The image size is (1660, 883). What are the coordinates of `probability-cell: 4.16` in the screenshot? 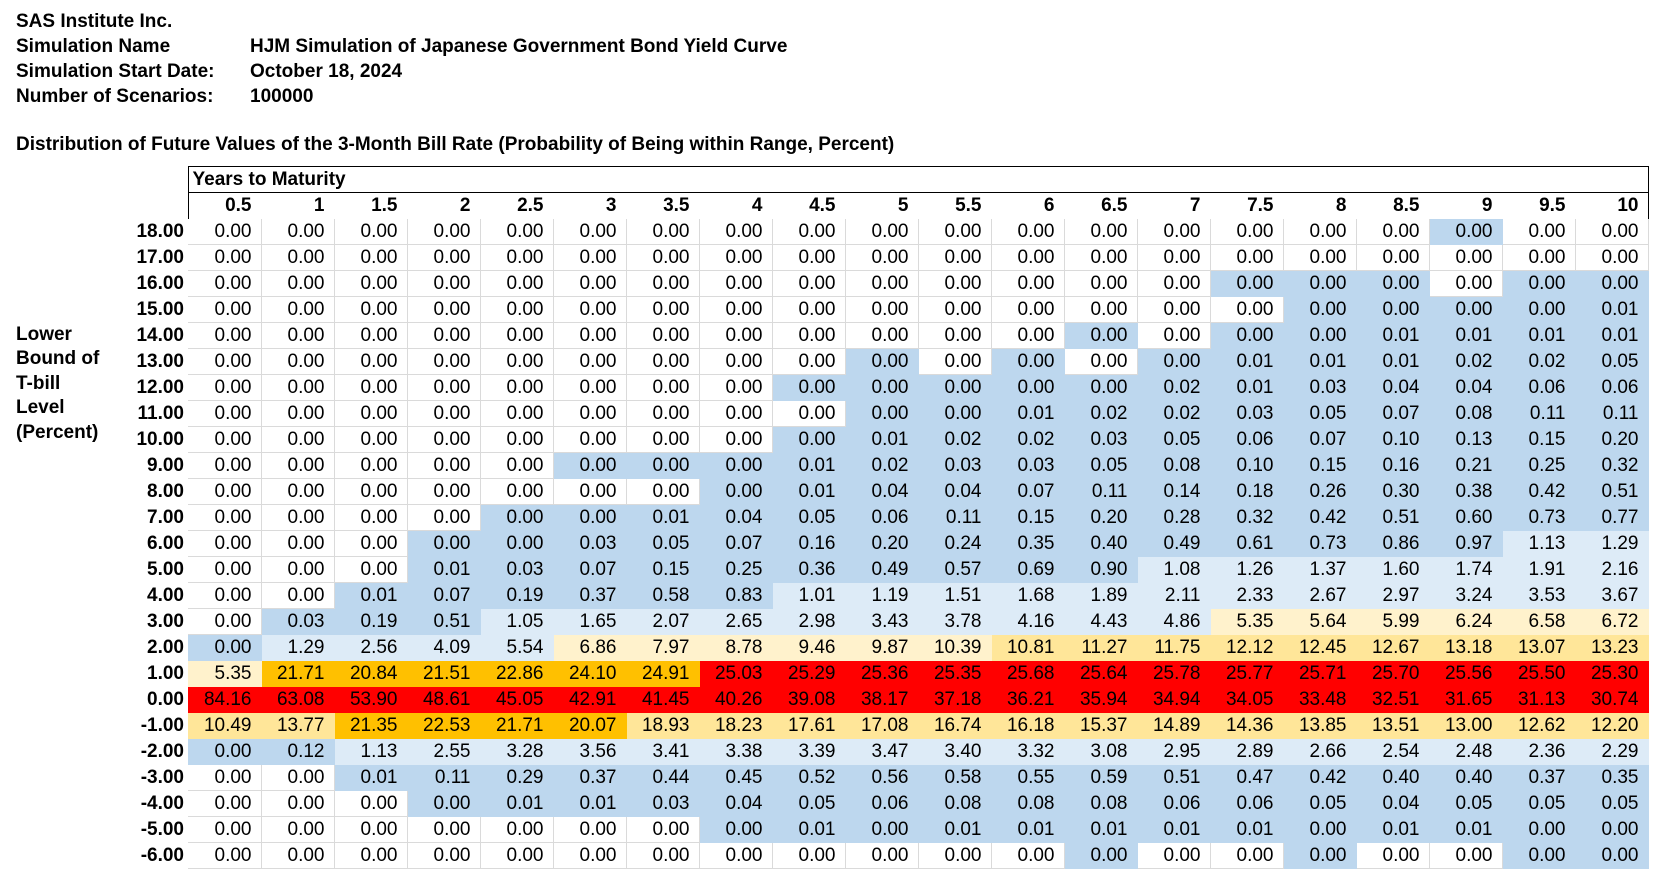 It's located at (1028, 621).